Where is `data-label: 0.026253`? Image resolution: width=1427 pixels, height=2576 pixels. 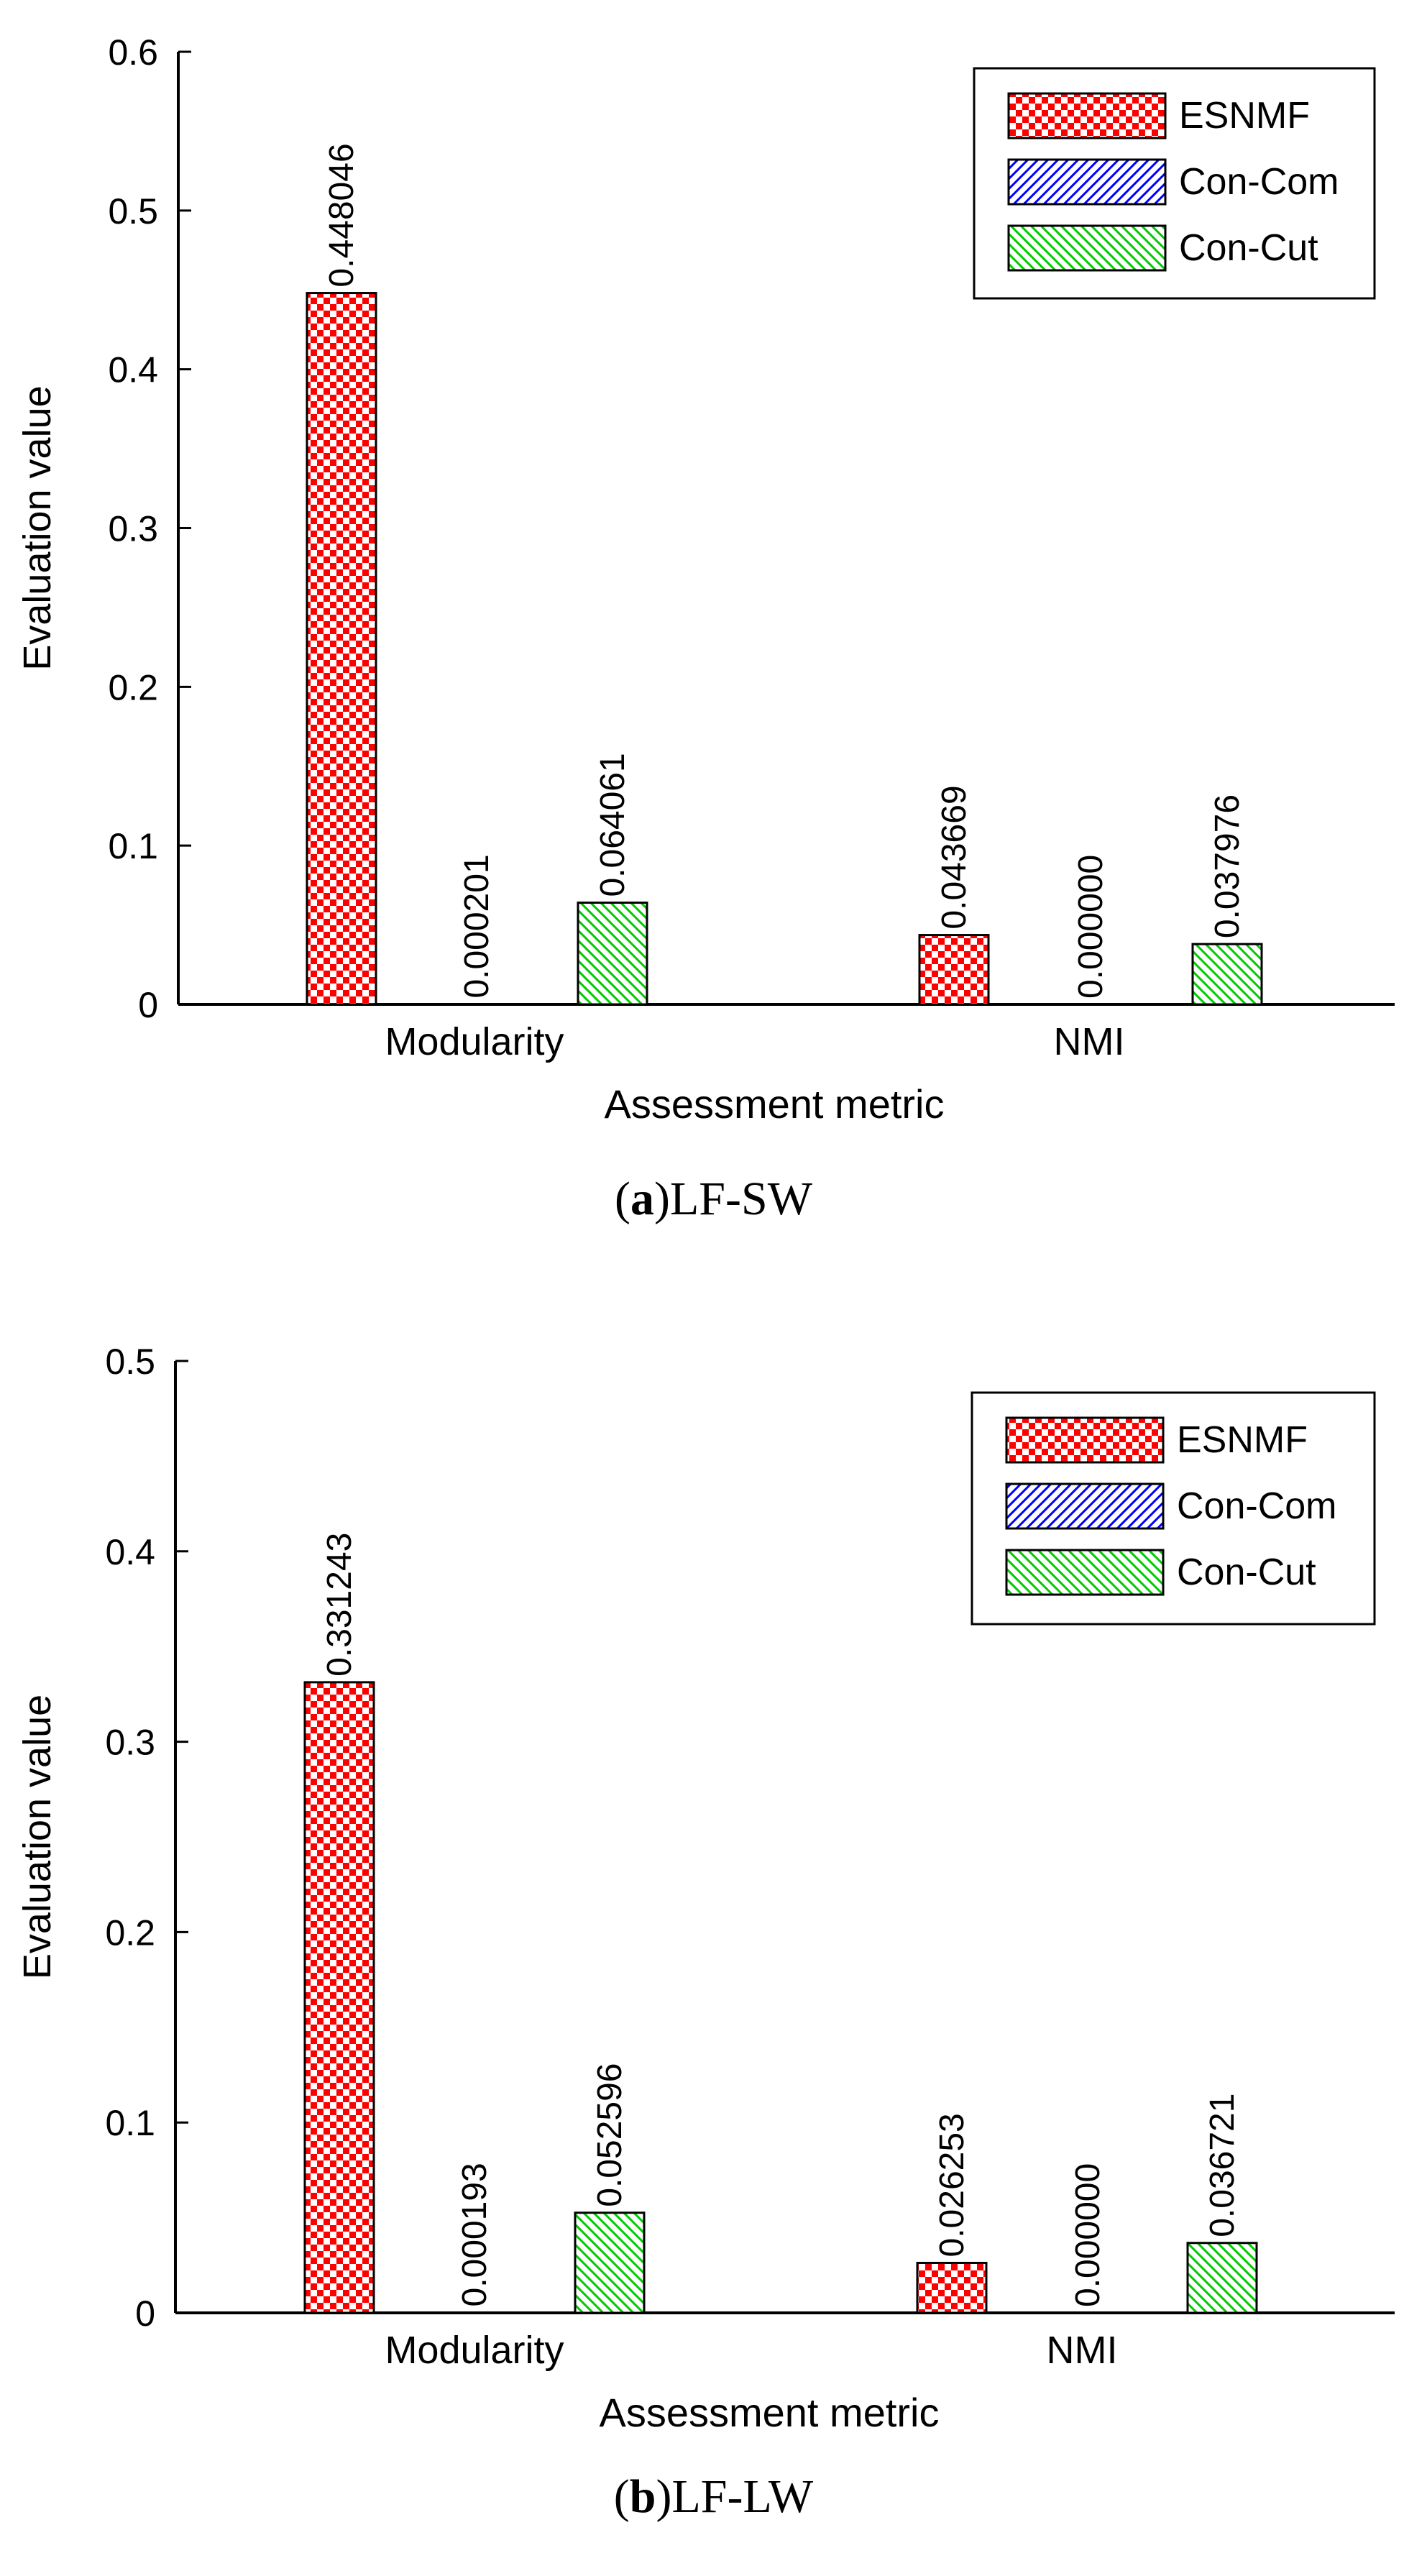
data-label: 0.026253 is located at coordinates (952, 2185).